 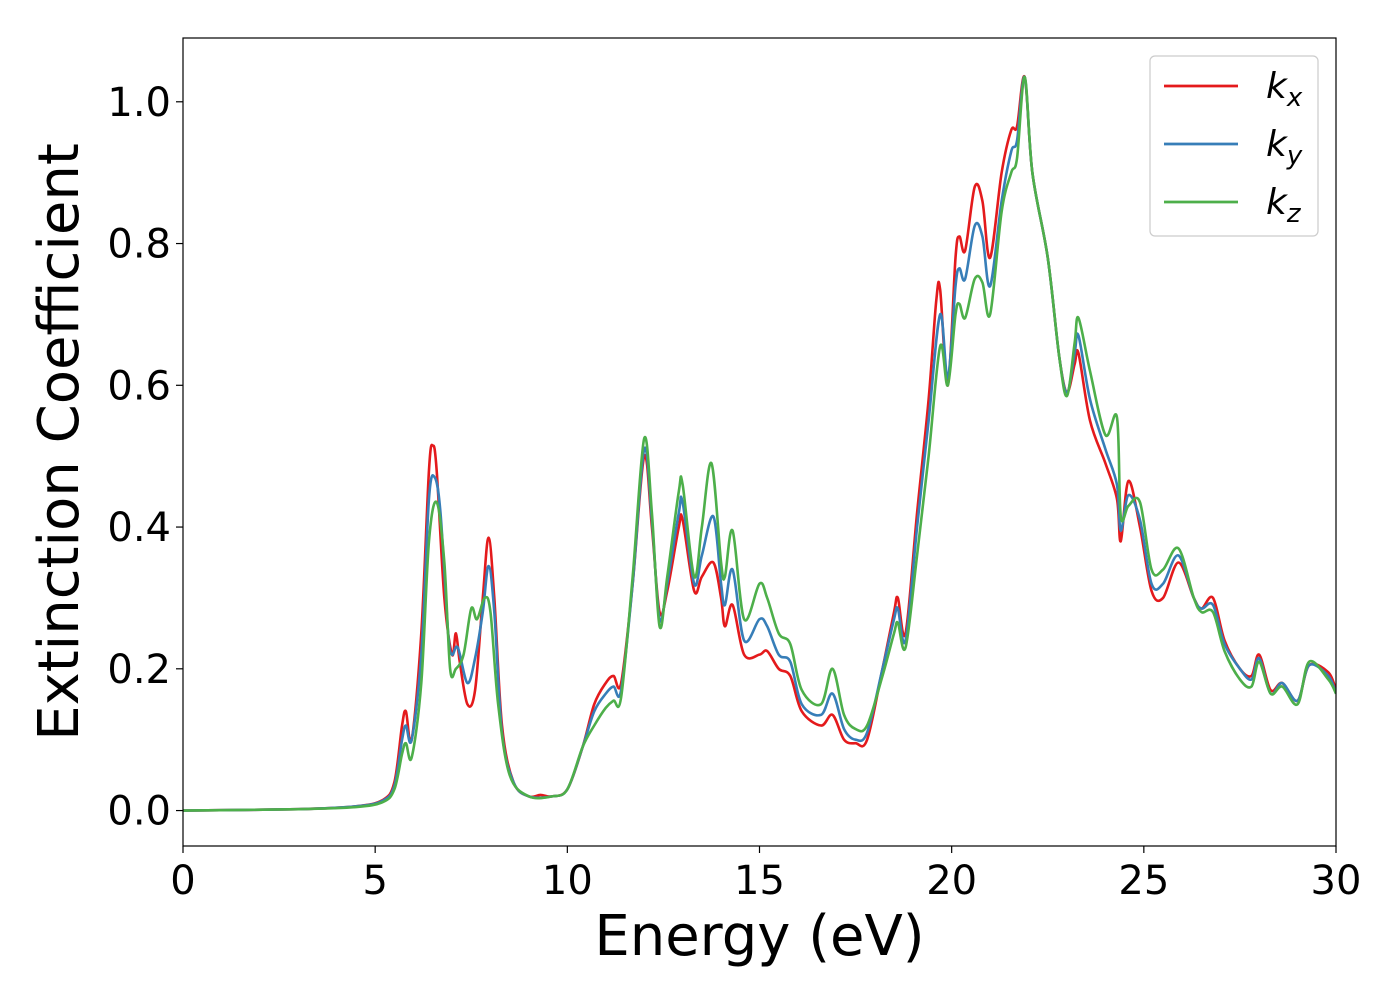 What do you see at coordinates (1284, 205) in the screenshot?
I see `legend-label-kz: kz` at bounding box center [1284, 205].